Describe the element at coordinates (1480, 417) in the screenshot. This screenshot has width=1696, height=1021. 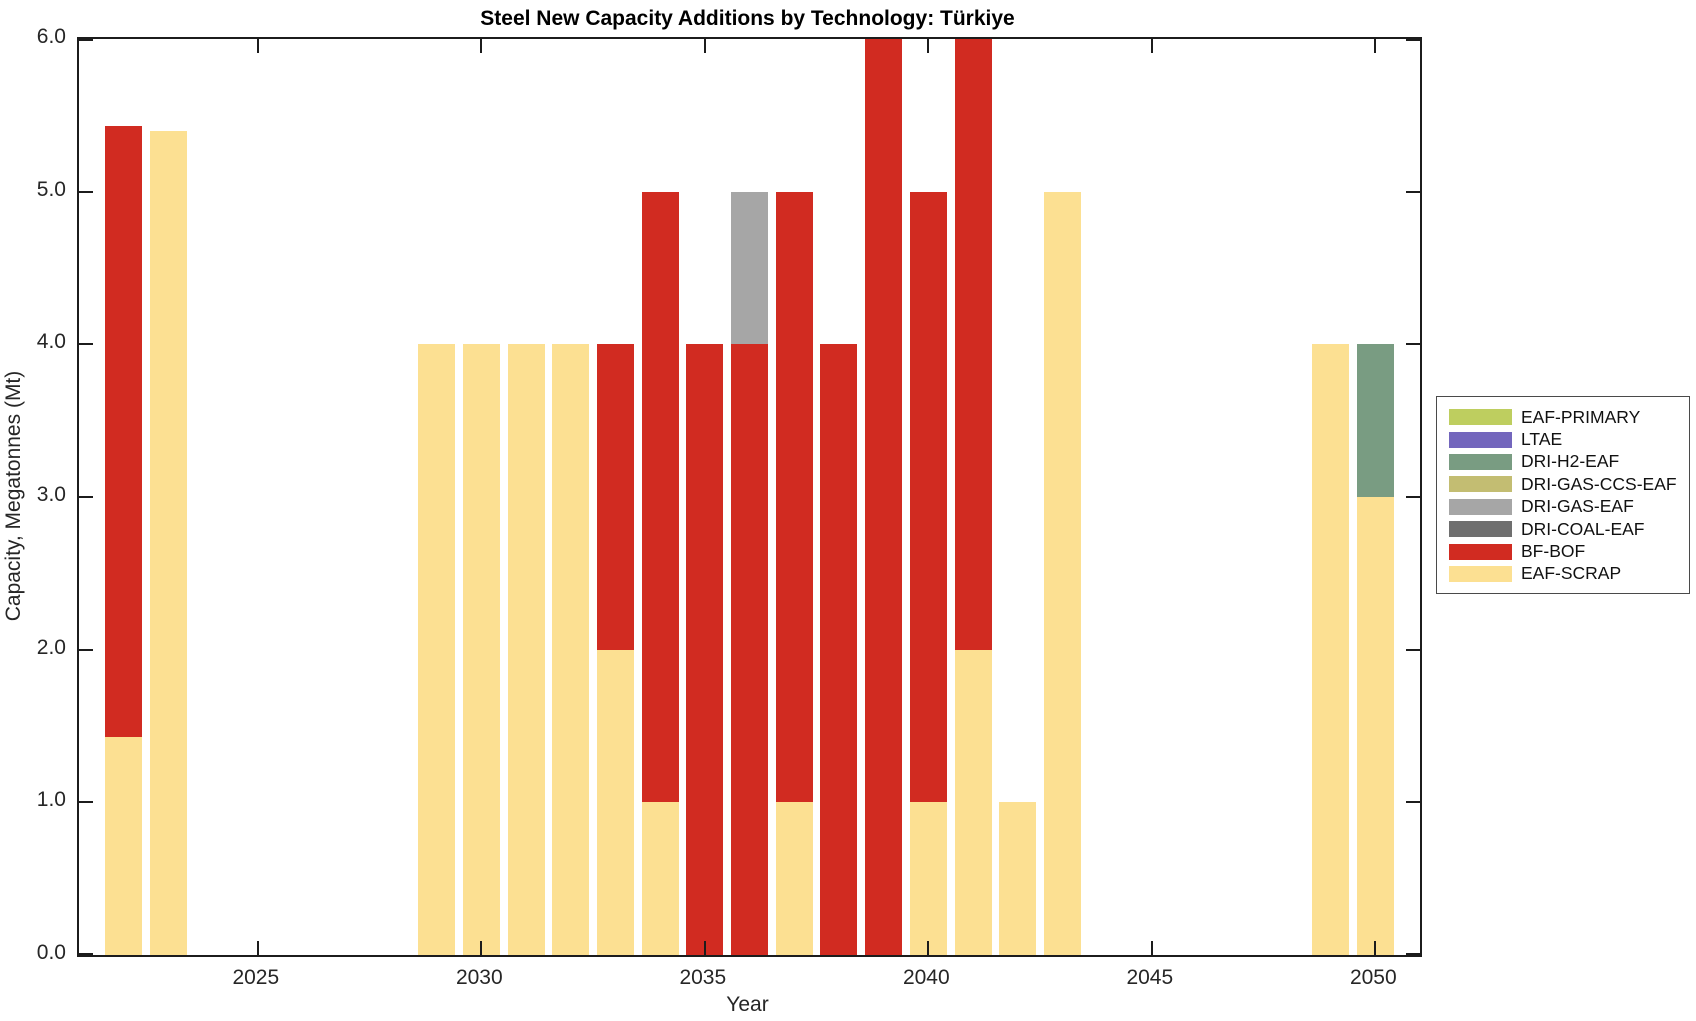
I see `legend-swatch-eaf-primary` at that location.